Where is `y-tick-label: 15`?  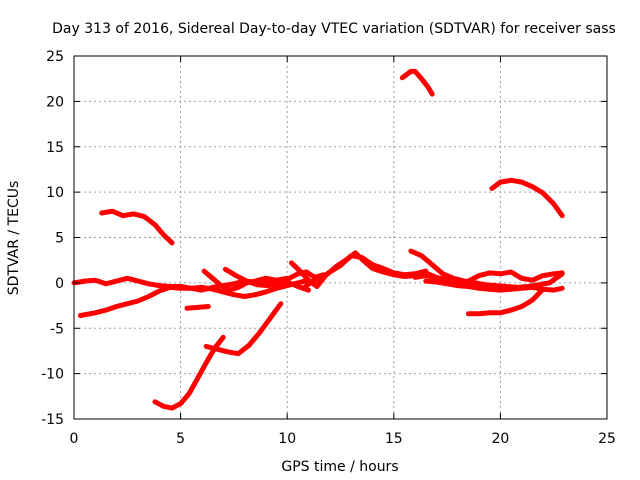 y-tick-label: 15 is located at coordinates (55, 148).